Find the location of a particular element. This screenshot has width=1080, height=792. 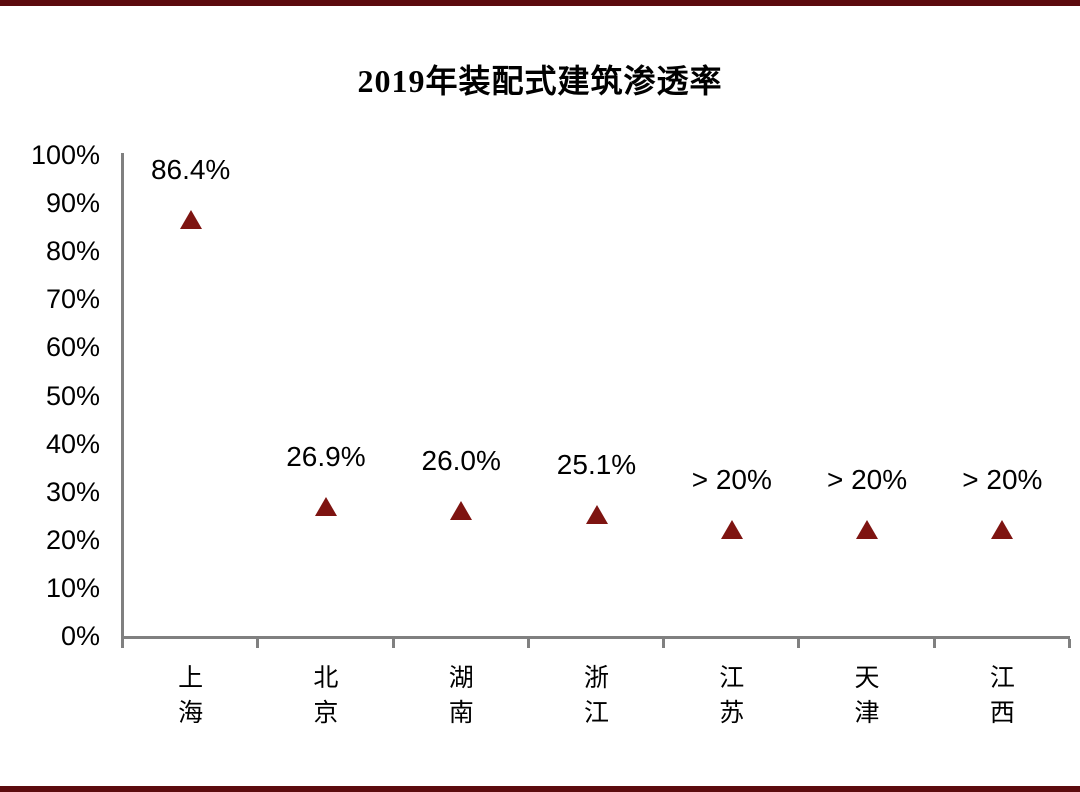

data-label: 25.1% is located at coordinates (596, 465).